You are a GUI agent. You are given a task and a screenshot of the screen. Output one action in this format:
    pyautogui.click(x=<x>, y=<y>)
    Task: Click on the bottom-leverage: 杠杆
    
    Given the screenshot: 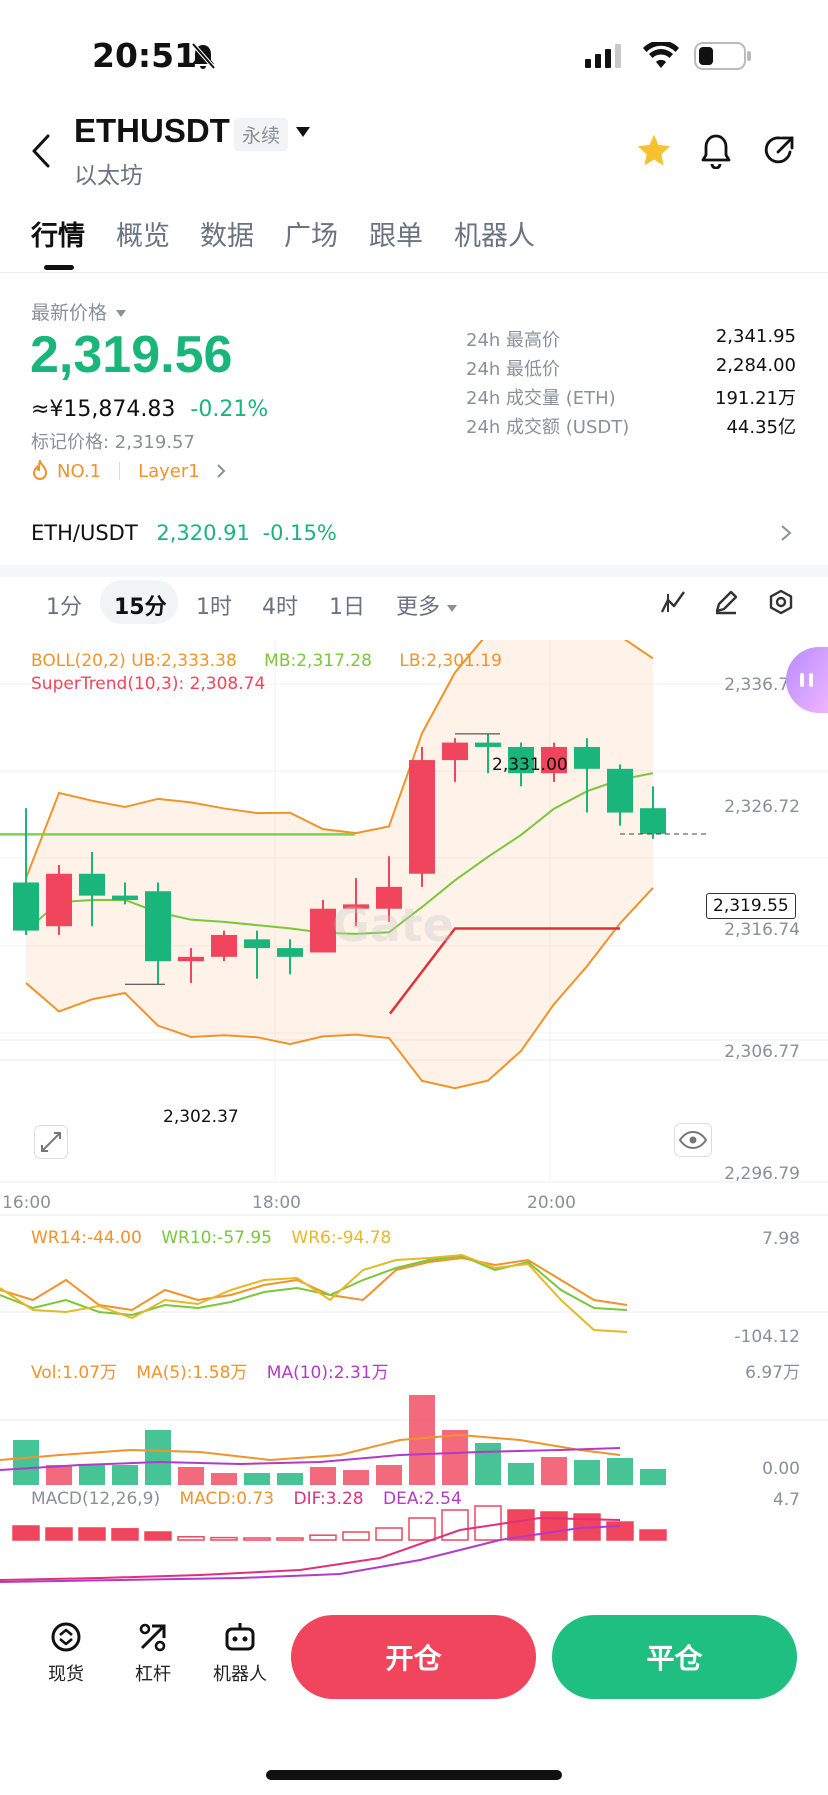 What is the action you would take?
    pyautogui.click(x=153, y=1653)
    